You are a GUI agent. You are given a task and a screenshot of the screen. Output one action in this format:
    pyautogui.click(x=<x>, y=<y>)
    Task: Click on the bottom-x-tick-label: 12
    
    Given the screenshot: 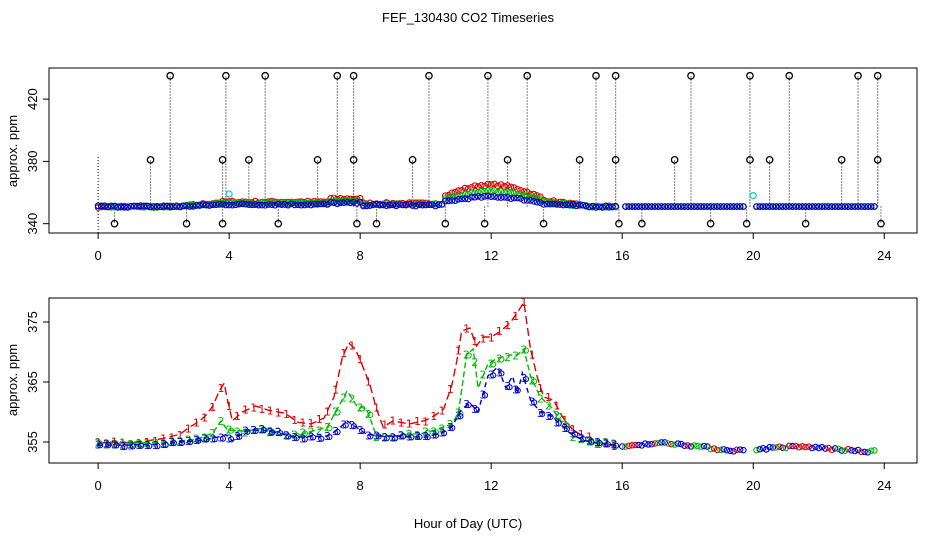 What is the action you would take?
    pyautogui.click(x=491, y=485)
    